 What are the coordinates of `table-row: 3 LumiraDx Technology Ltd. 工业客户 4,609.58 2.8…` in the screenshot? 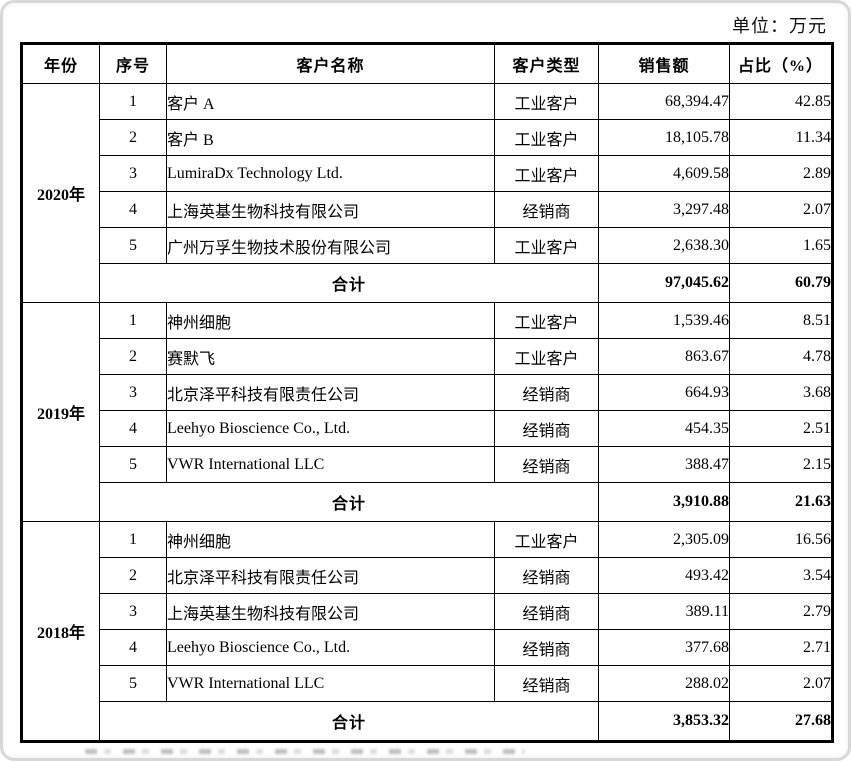 It's located at (427, 173).